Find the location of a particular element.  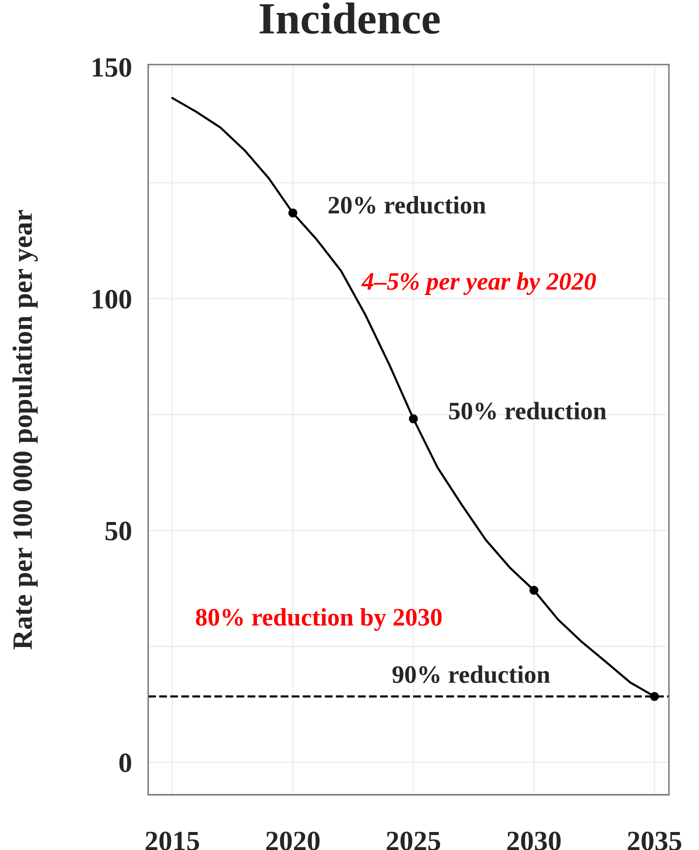

ref-line-label: 90% reduction is located at coordinates (471, 674).